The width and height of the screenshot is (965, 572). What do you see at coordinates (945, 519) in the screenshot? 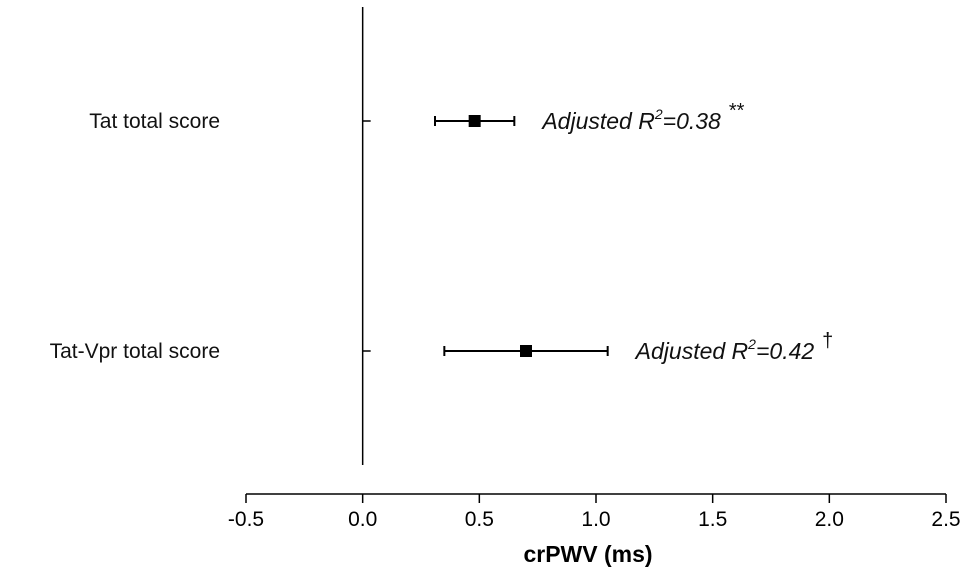
I see `x-tick-label: 2.5` at bounding box center [945, 519].